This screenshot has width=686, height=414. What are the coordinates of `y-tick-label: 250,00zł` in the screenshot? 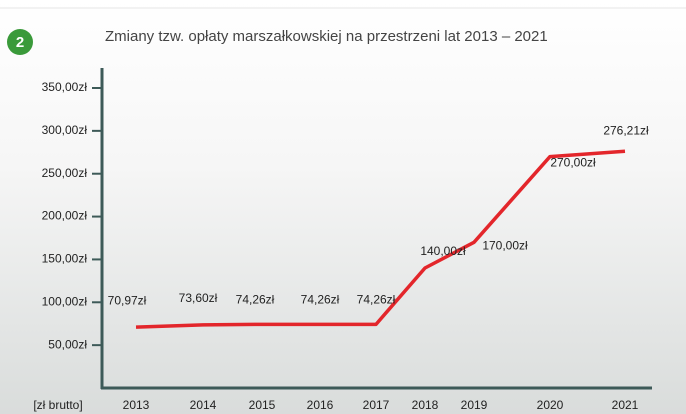 It's located at (65, 173).